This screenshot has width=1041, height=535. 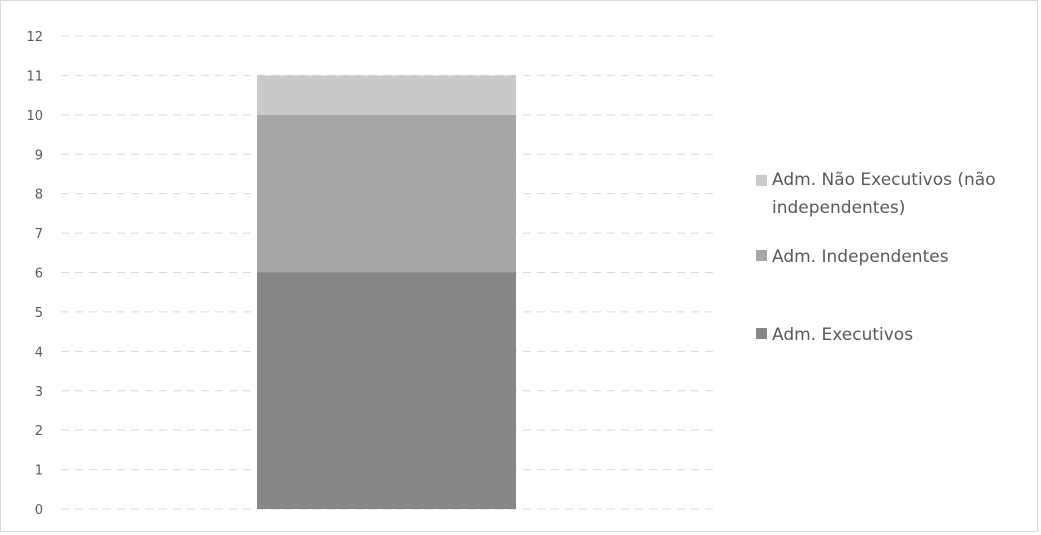 I want to click on legend-label-independentes: Adm. Independentes, so click(x=860, y=257).